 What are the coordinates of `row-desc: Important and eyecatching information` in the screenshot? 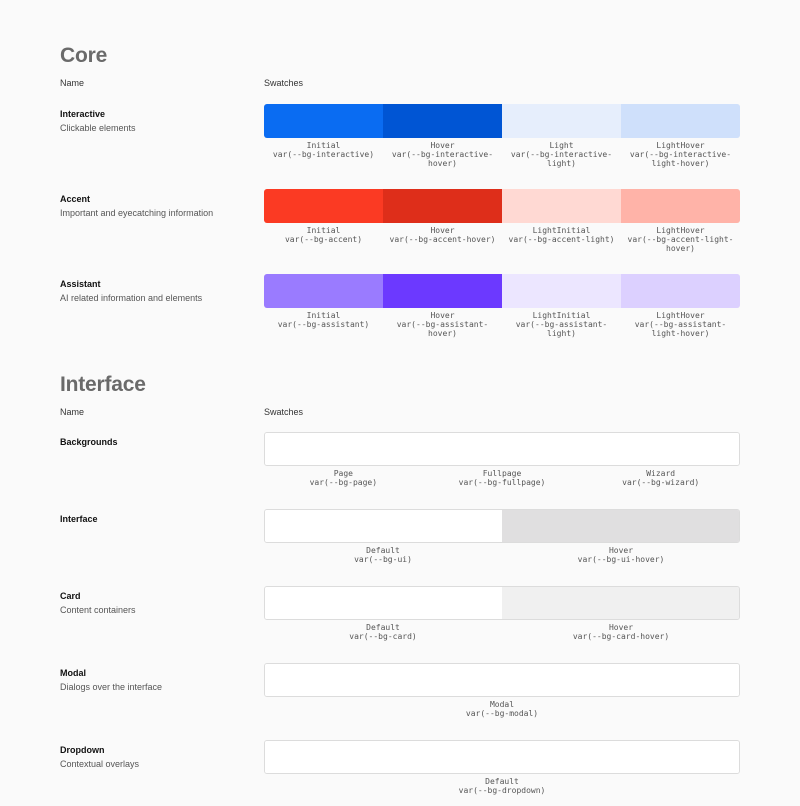 It's located at (137, 213).